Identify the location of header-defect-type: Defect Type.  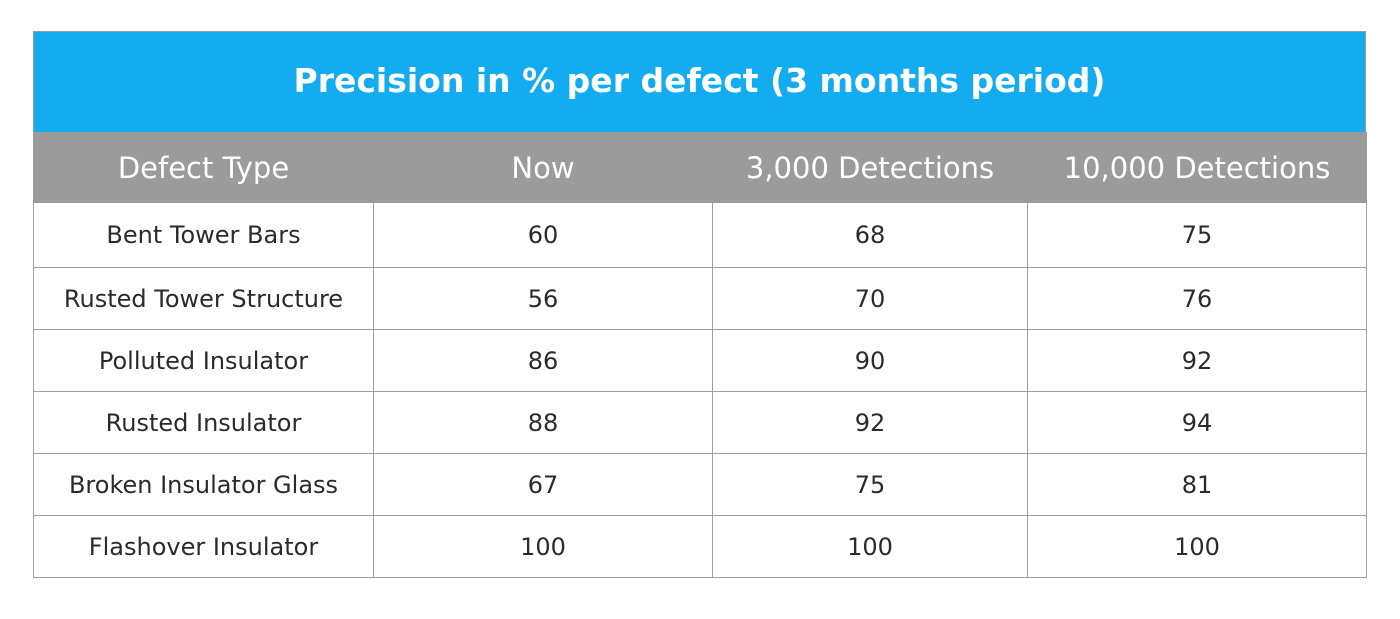
(203, 167).